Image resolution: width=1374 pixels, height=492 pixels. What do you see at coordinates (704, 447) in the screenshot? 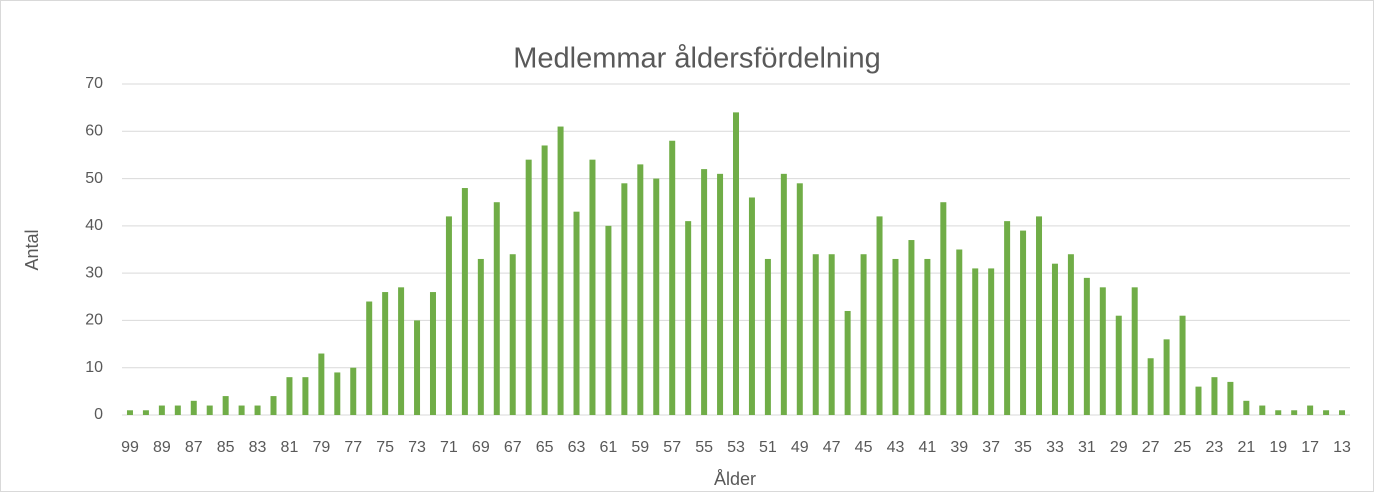
I see `x-tick-label: 55` at bounding box center [704, 447].